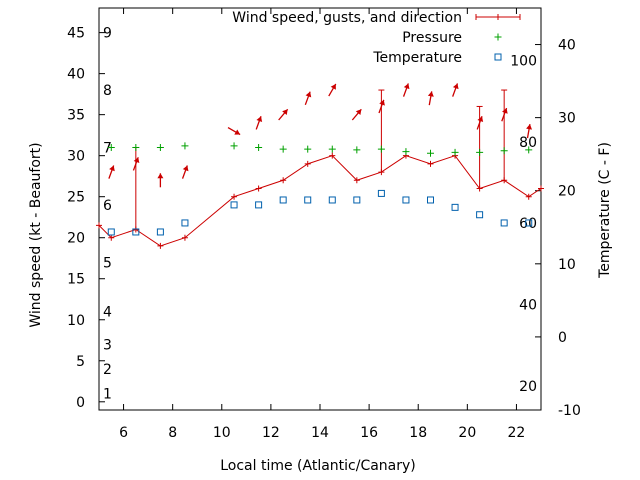  What do you see at coordinates (320, 433) in the screenshot?
I see `x-tick-label: 14` at bounding box center [320, 433].